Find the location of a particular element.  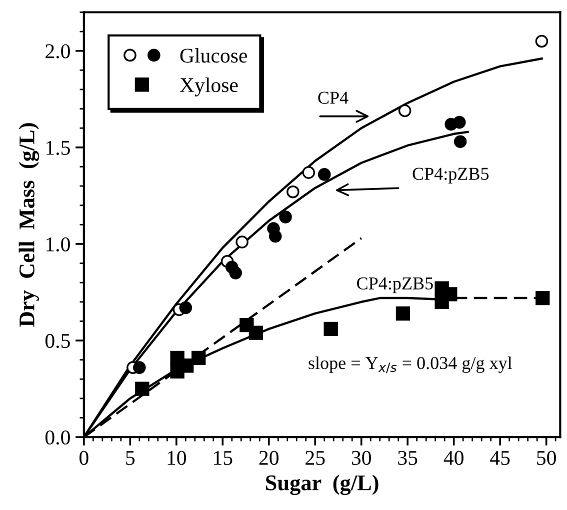

y-tick-label: 1.0 is located at coordinates (58, 244).